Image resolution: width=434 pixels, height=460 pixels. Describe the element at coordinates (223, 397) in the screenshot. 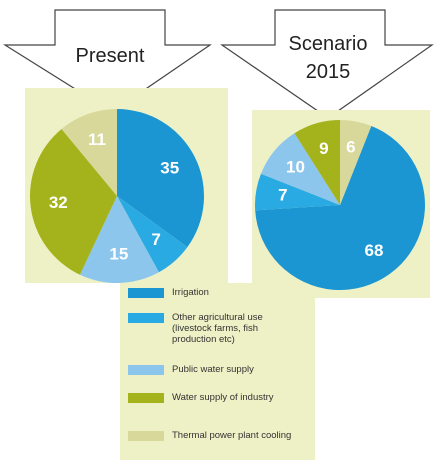

I see `legend-label: Water supply of industry` at that location.